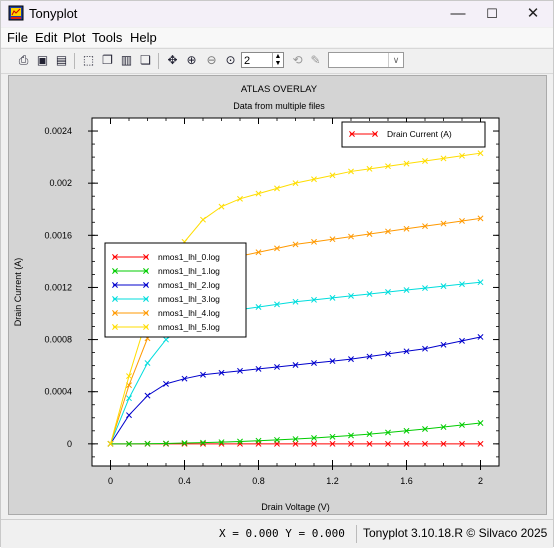  I want to click on spinner-value: 2, so click(247, 61).